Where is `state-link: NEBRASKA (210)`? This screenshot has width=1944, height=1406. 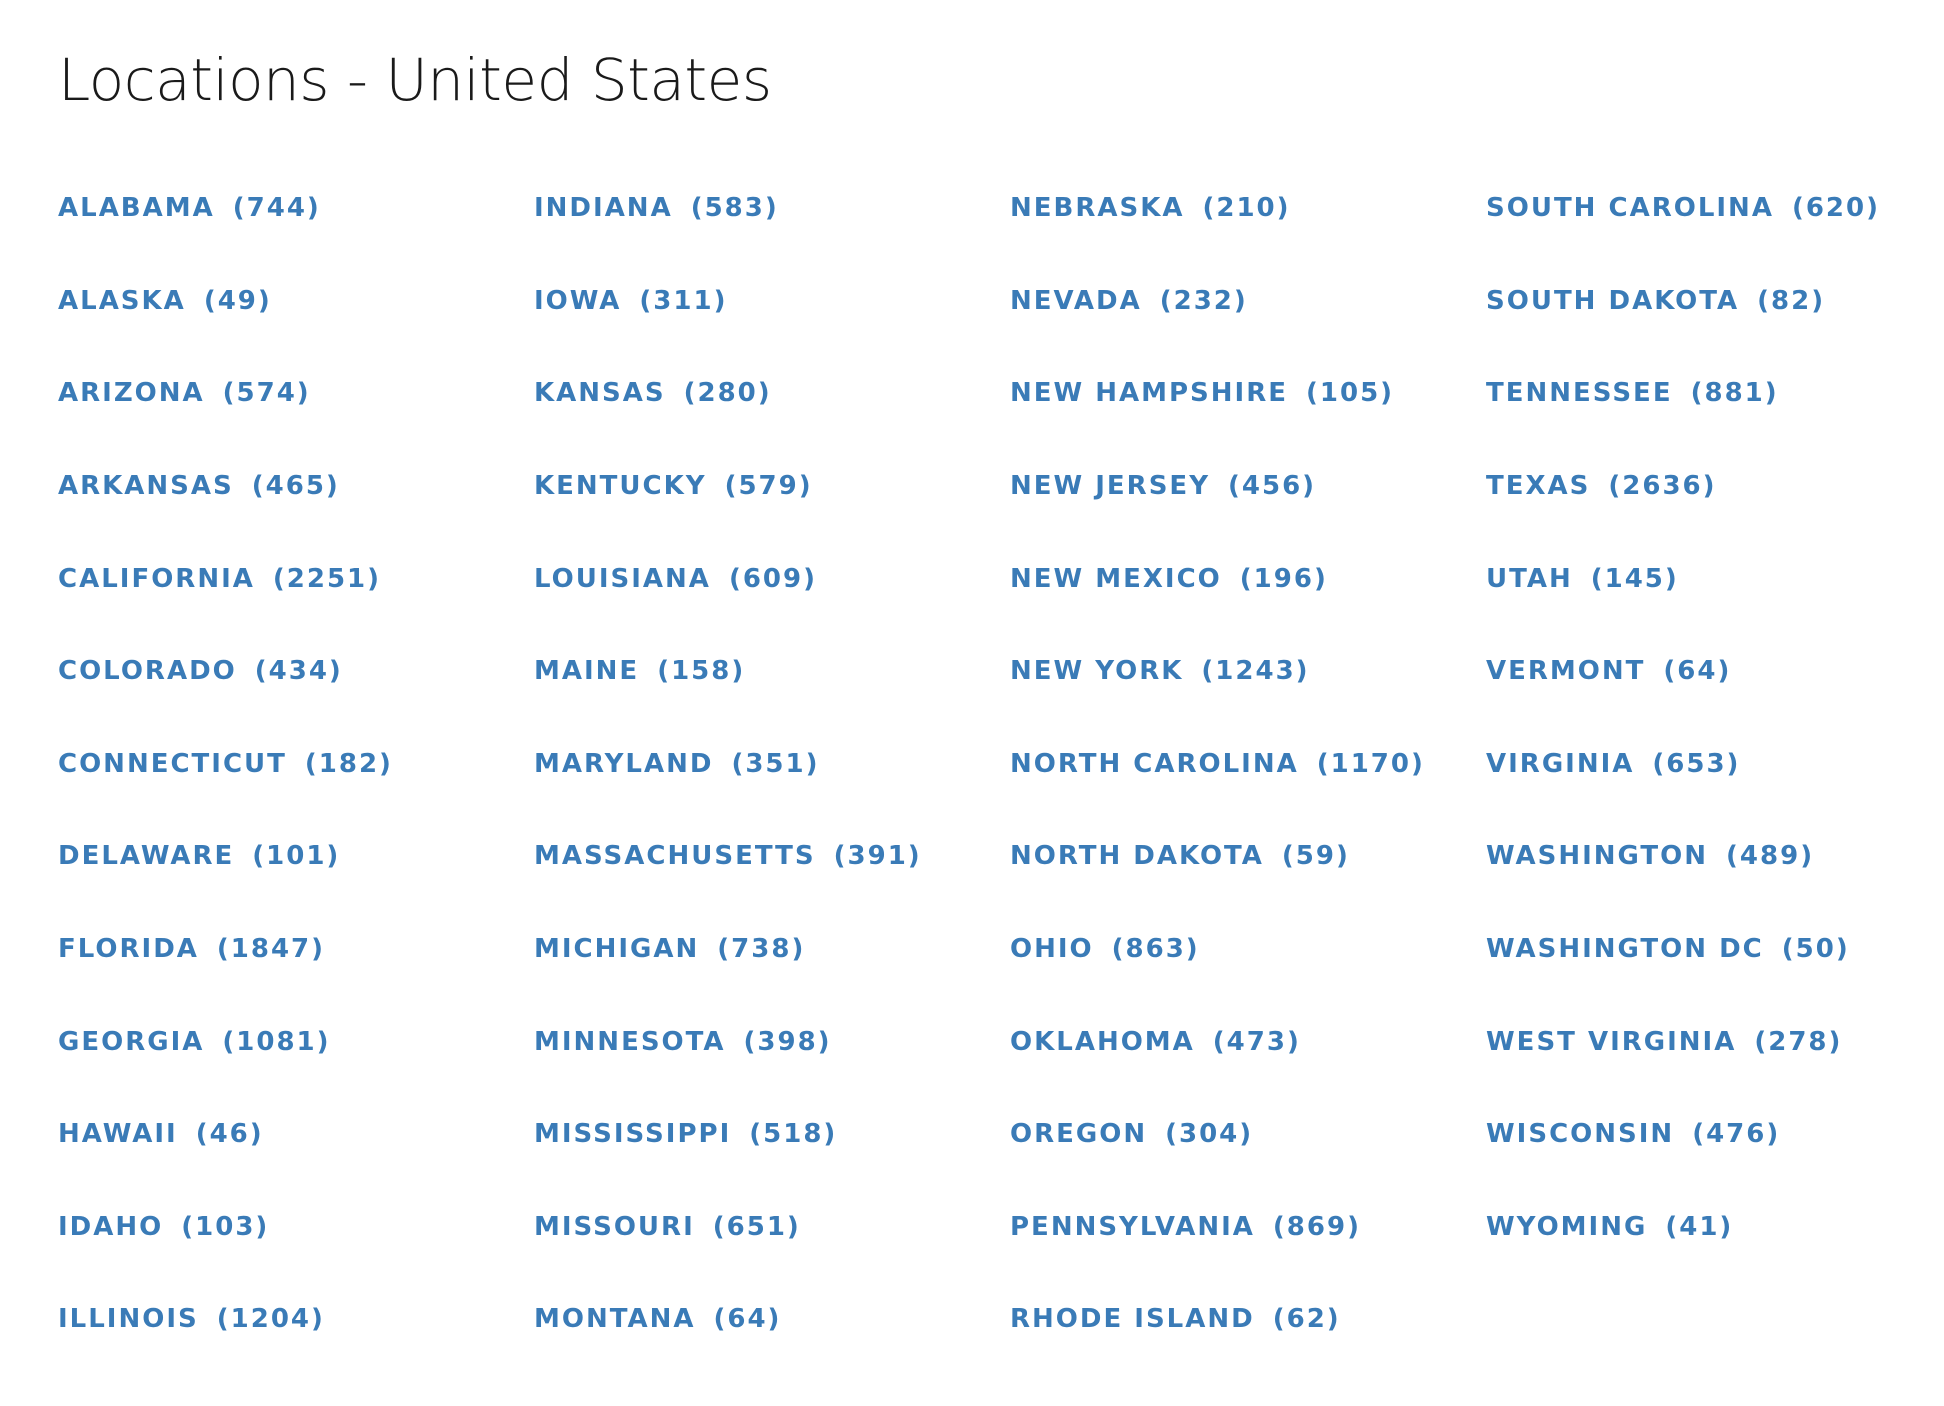 state-link: NEBRASKA (210) is located at coordinates (1248, 208).